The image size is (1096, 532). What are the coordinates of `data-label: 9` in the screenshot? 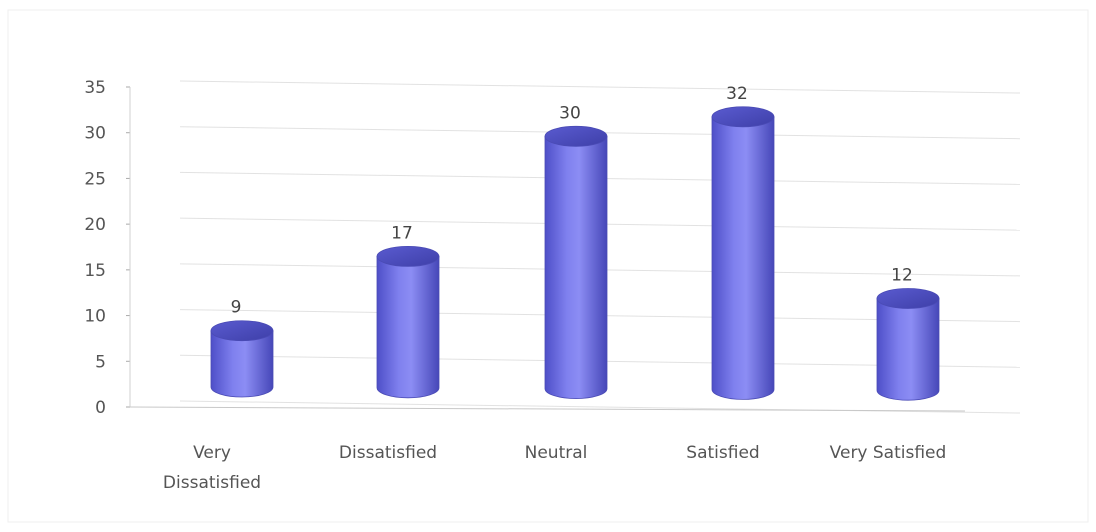 It's located at (236, 308).